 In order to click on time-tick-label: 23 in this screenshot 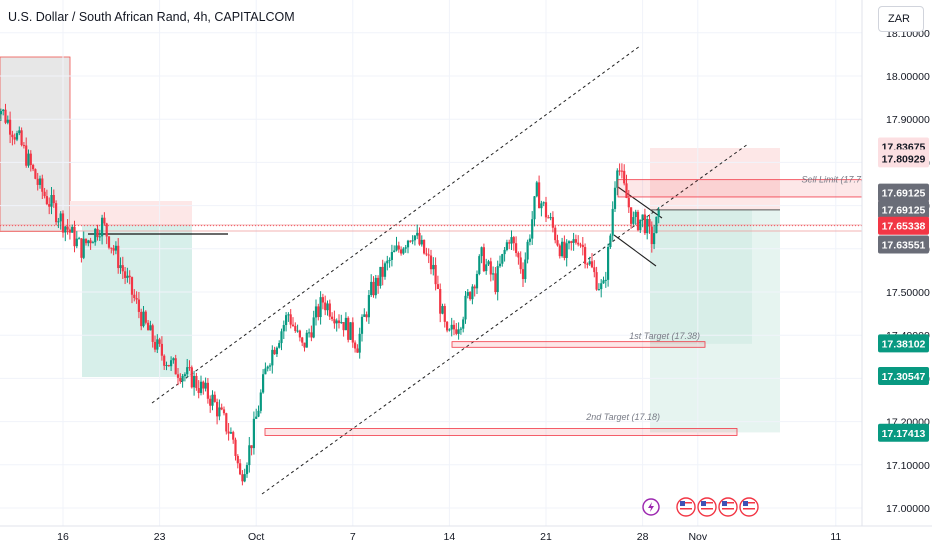, I will do `click(160, 537)`.